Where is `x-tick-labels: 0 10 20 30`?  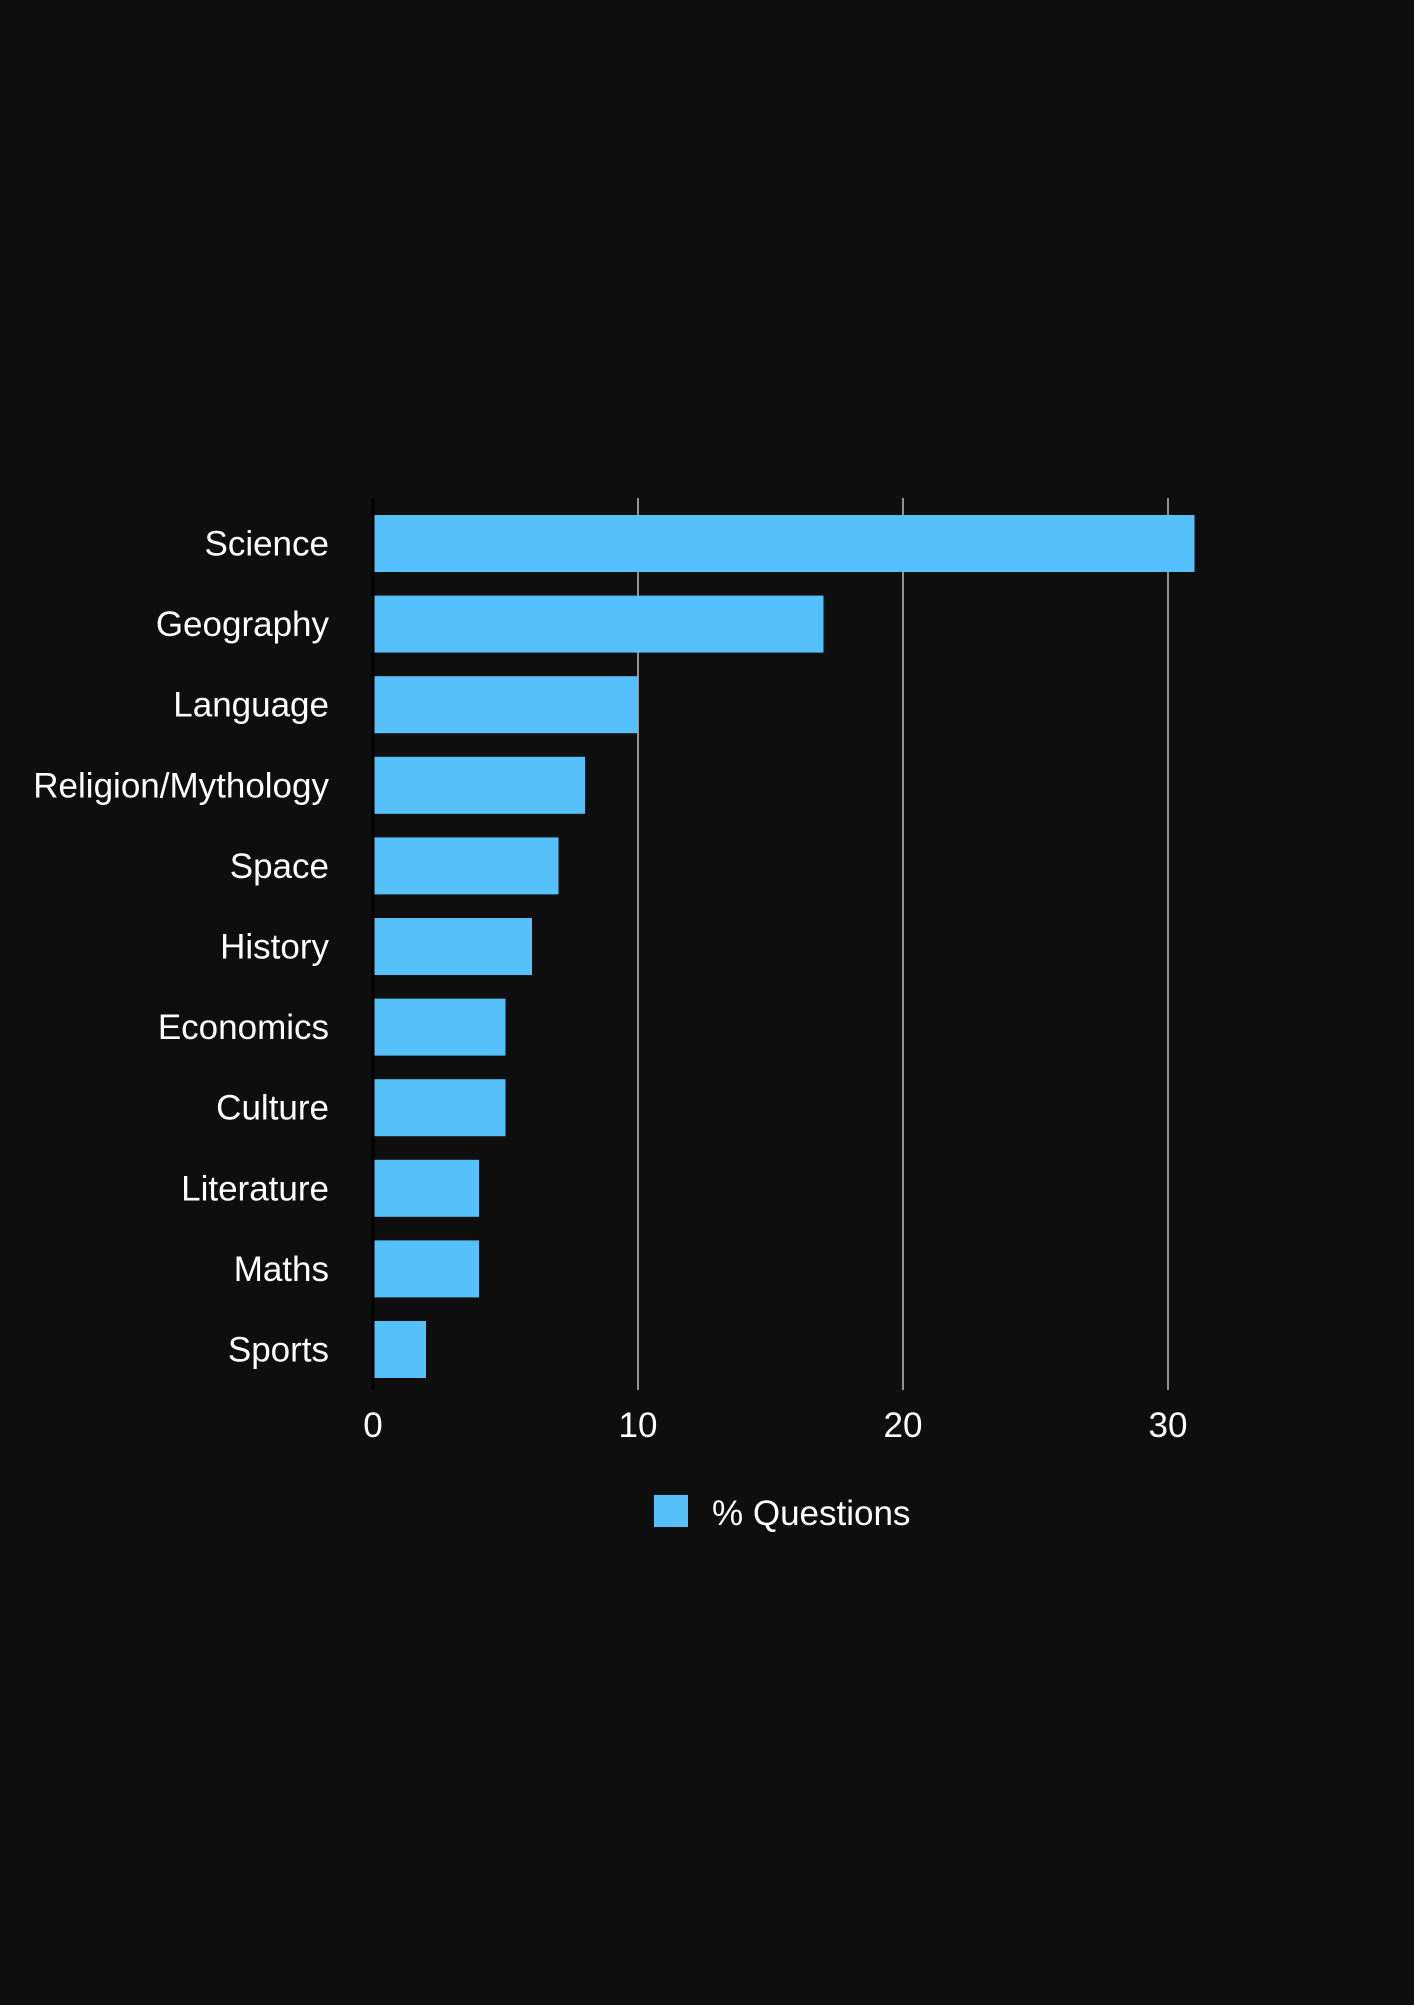
x-tick-labels: 0 10 20 30 is located at coordinates (775, 1425).